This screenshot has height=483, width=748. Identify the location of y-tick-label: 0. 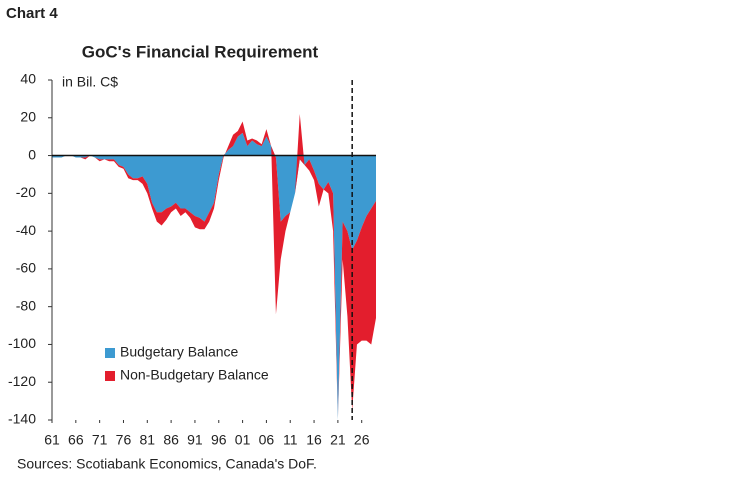
(32, 154).